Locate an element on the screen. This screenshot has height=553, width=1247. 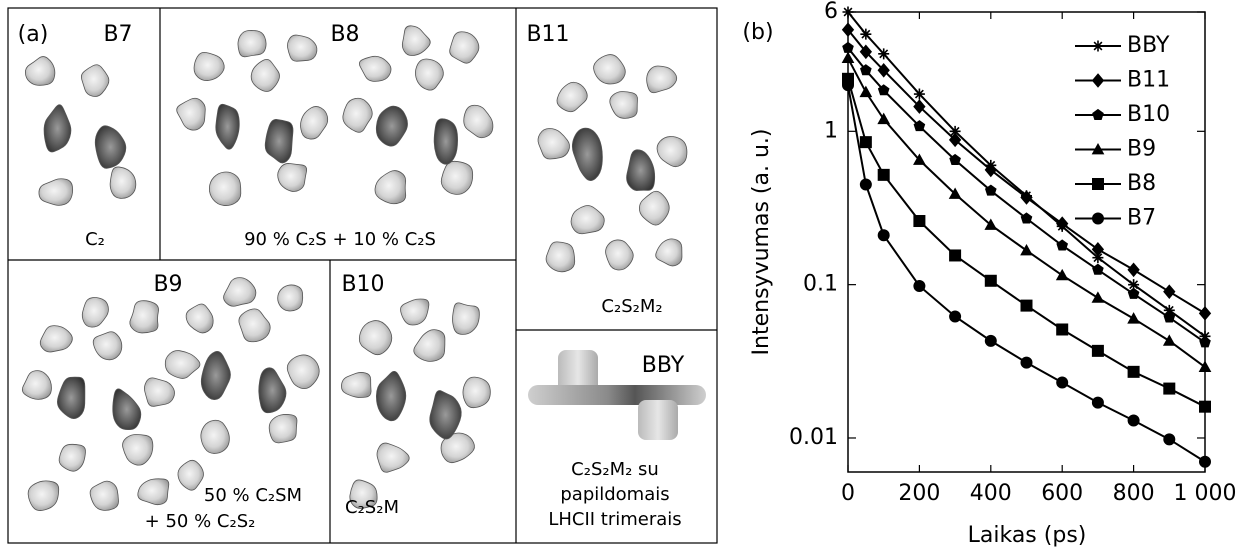
box-caption: C₂S₂M₂ su is located at coordinates (615, 469).